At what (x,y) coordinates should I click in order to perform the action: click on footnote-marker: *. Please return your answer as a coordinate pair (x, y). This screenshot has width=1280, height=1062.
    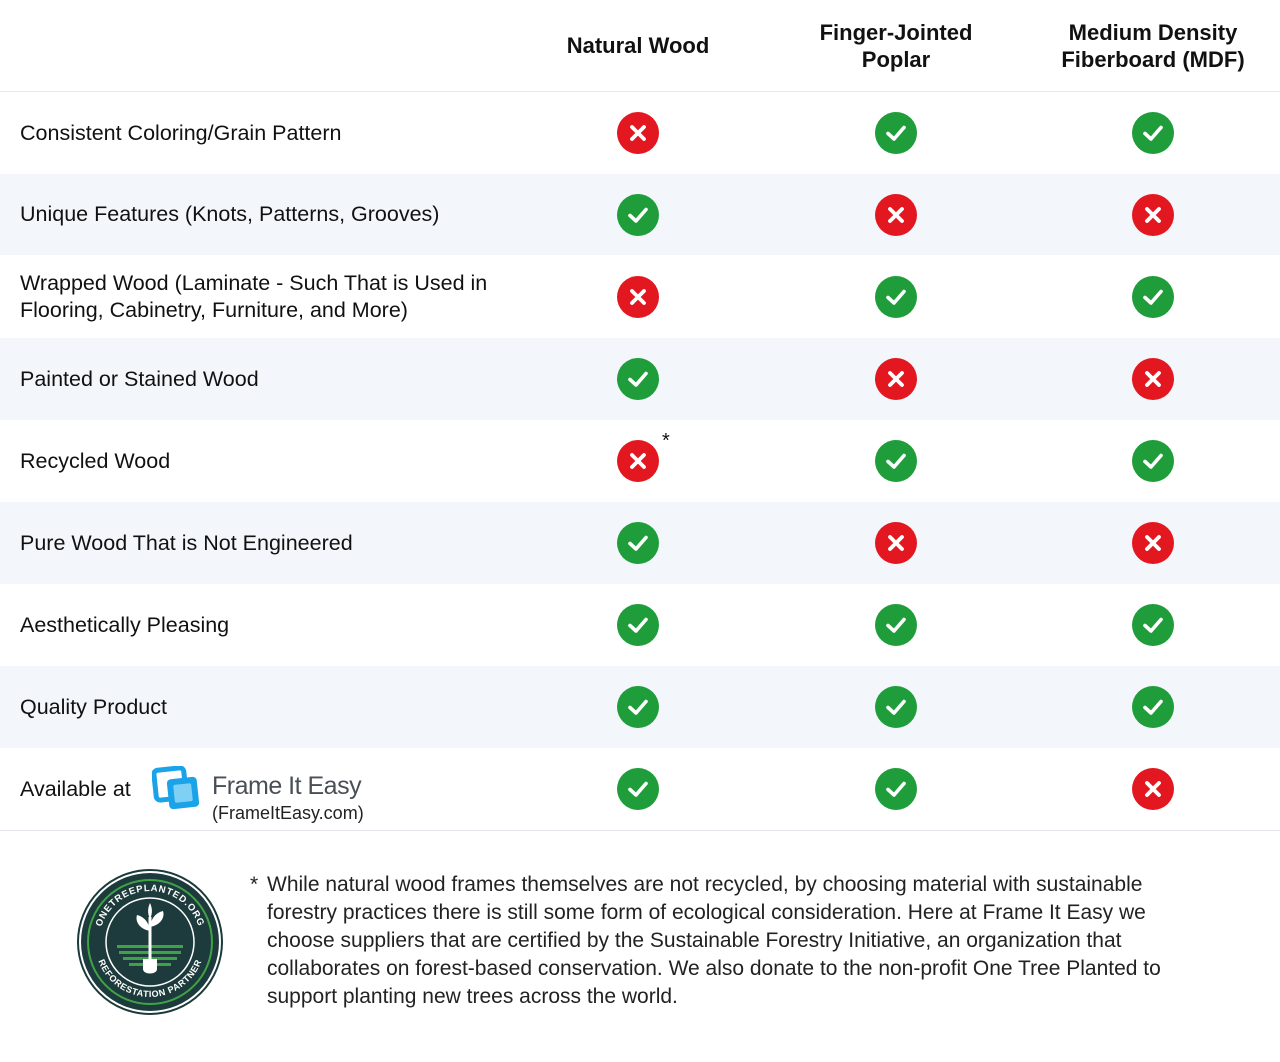
    Looking at the image, I should click on (666, 441).